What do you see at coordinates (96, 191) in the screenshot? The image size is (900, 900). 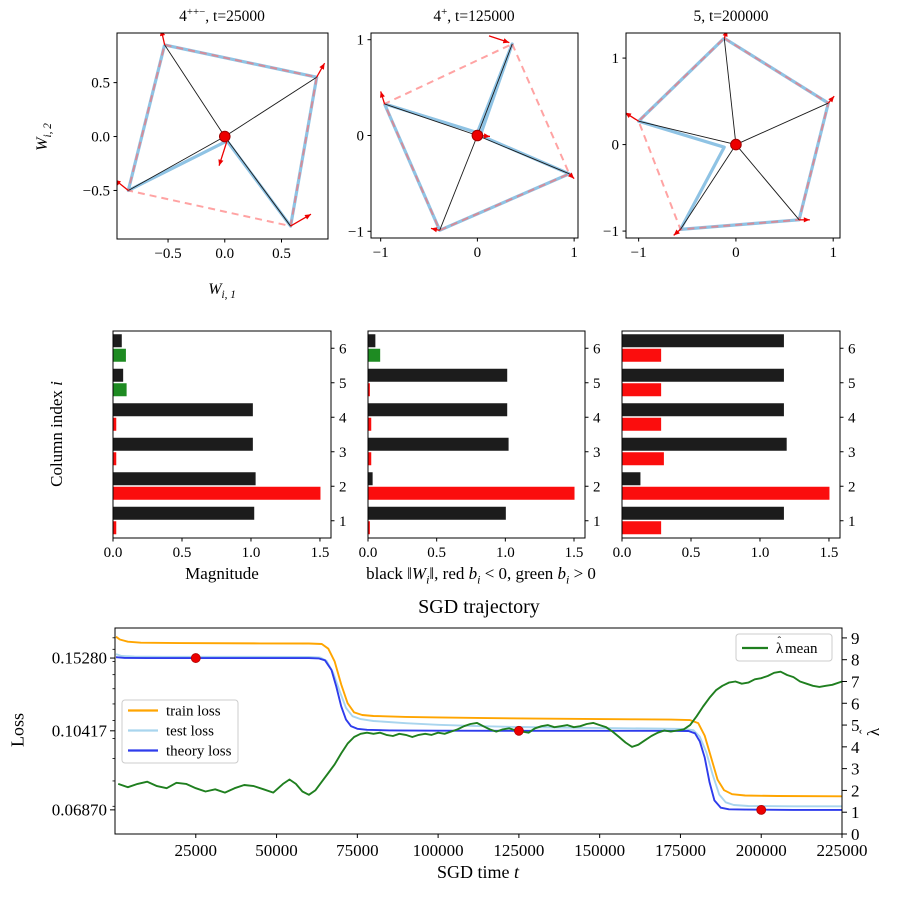 I see `y-tick-label: −0.5` at bounding box center [96, 191].